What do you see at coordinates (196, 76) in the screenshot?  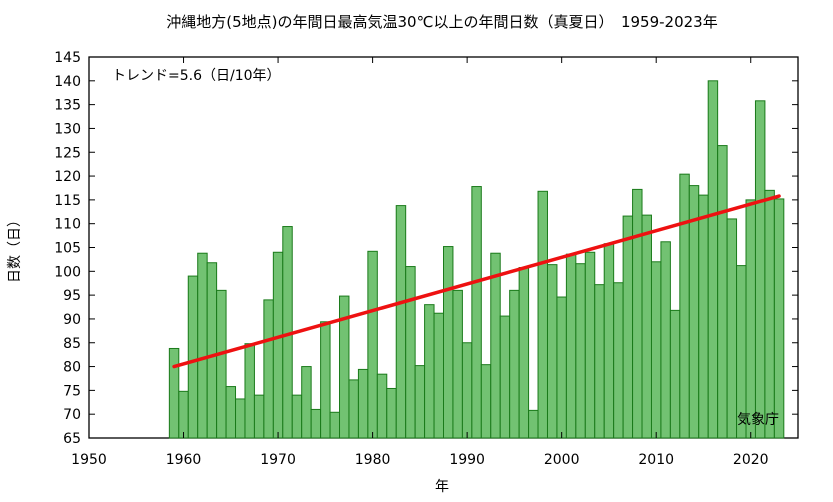 I see `trend-label: トレンド=5.6（日/10年）` at bounding box center [196, 76].